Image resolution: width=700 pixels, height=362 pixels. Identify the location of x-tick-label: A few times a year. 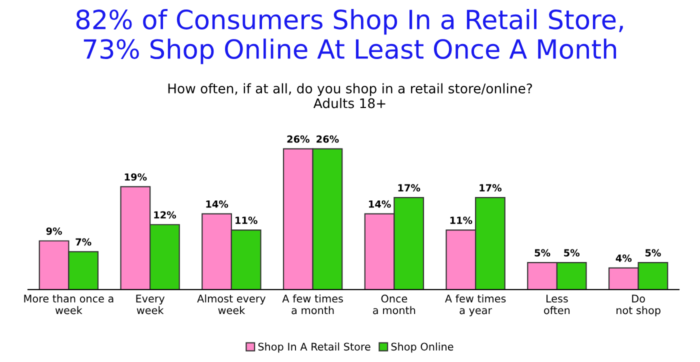
(475, 305).